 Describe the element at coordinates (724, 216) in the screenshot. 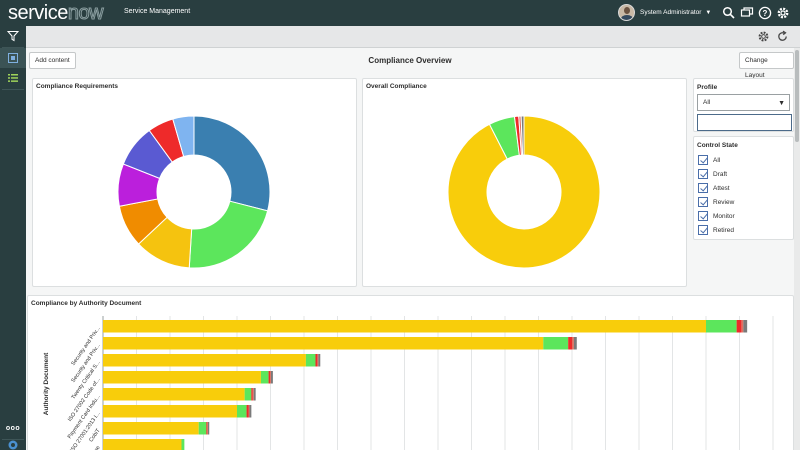

I see `control-state-option-label: Monitor` at that location.